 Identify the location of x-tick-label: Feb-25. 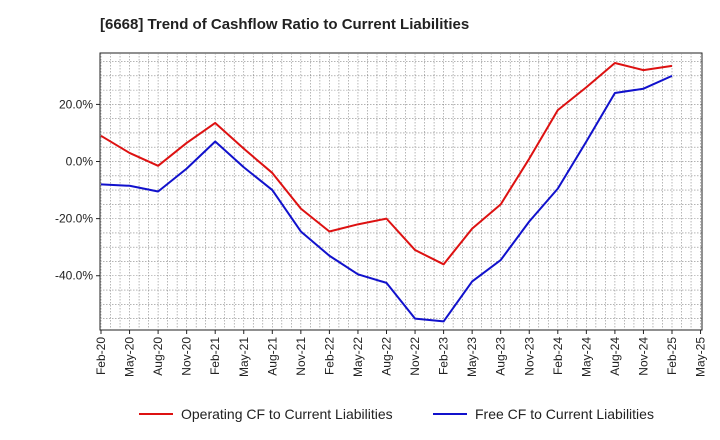
(672, 356).